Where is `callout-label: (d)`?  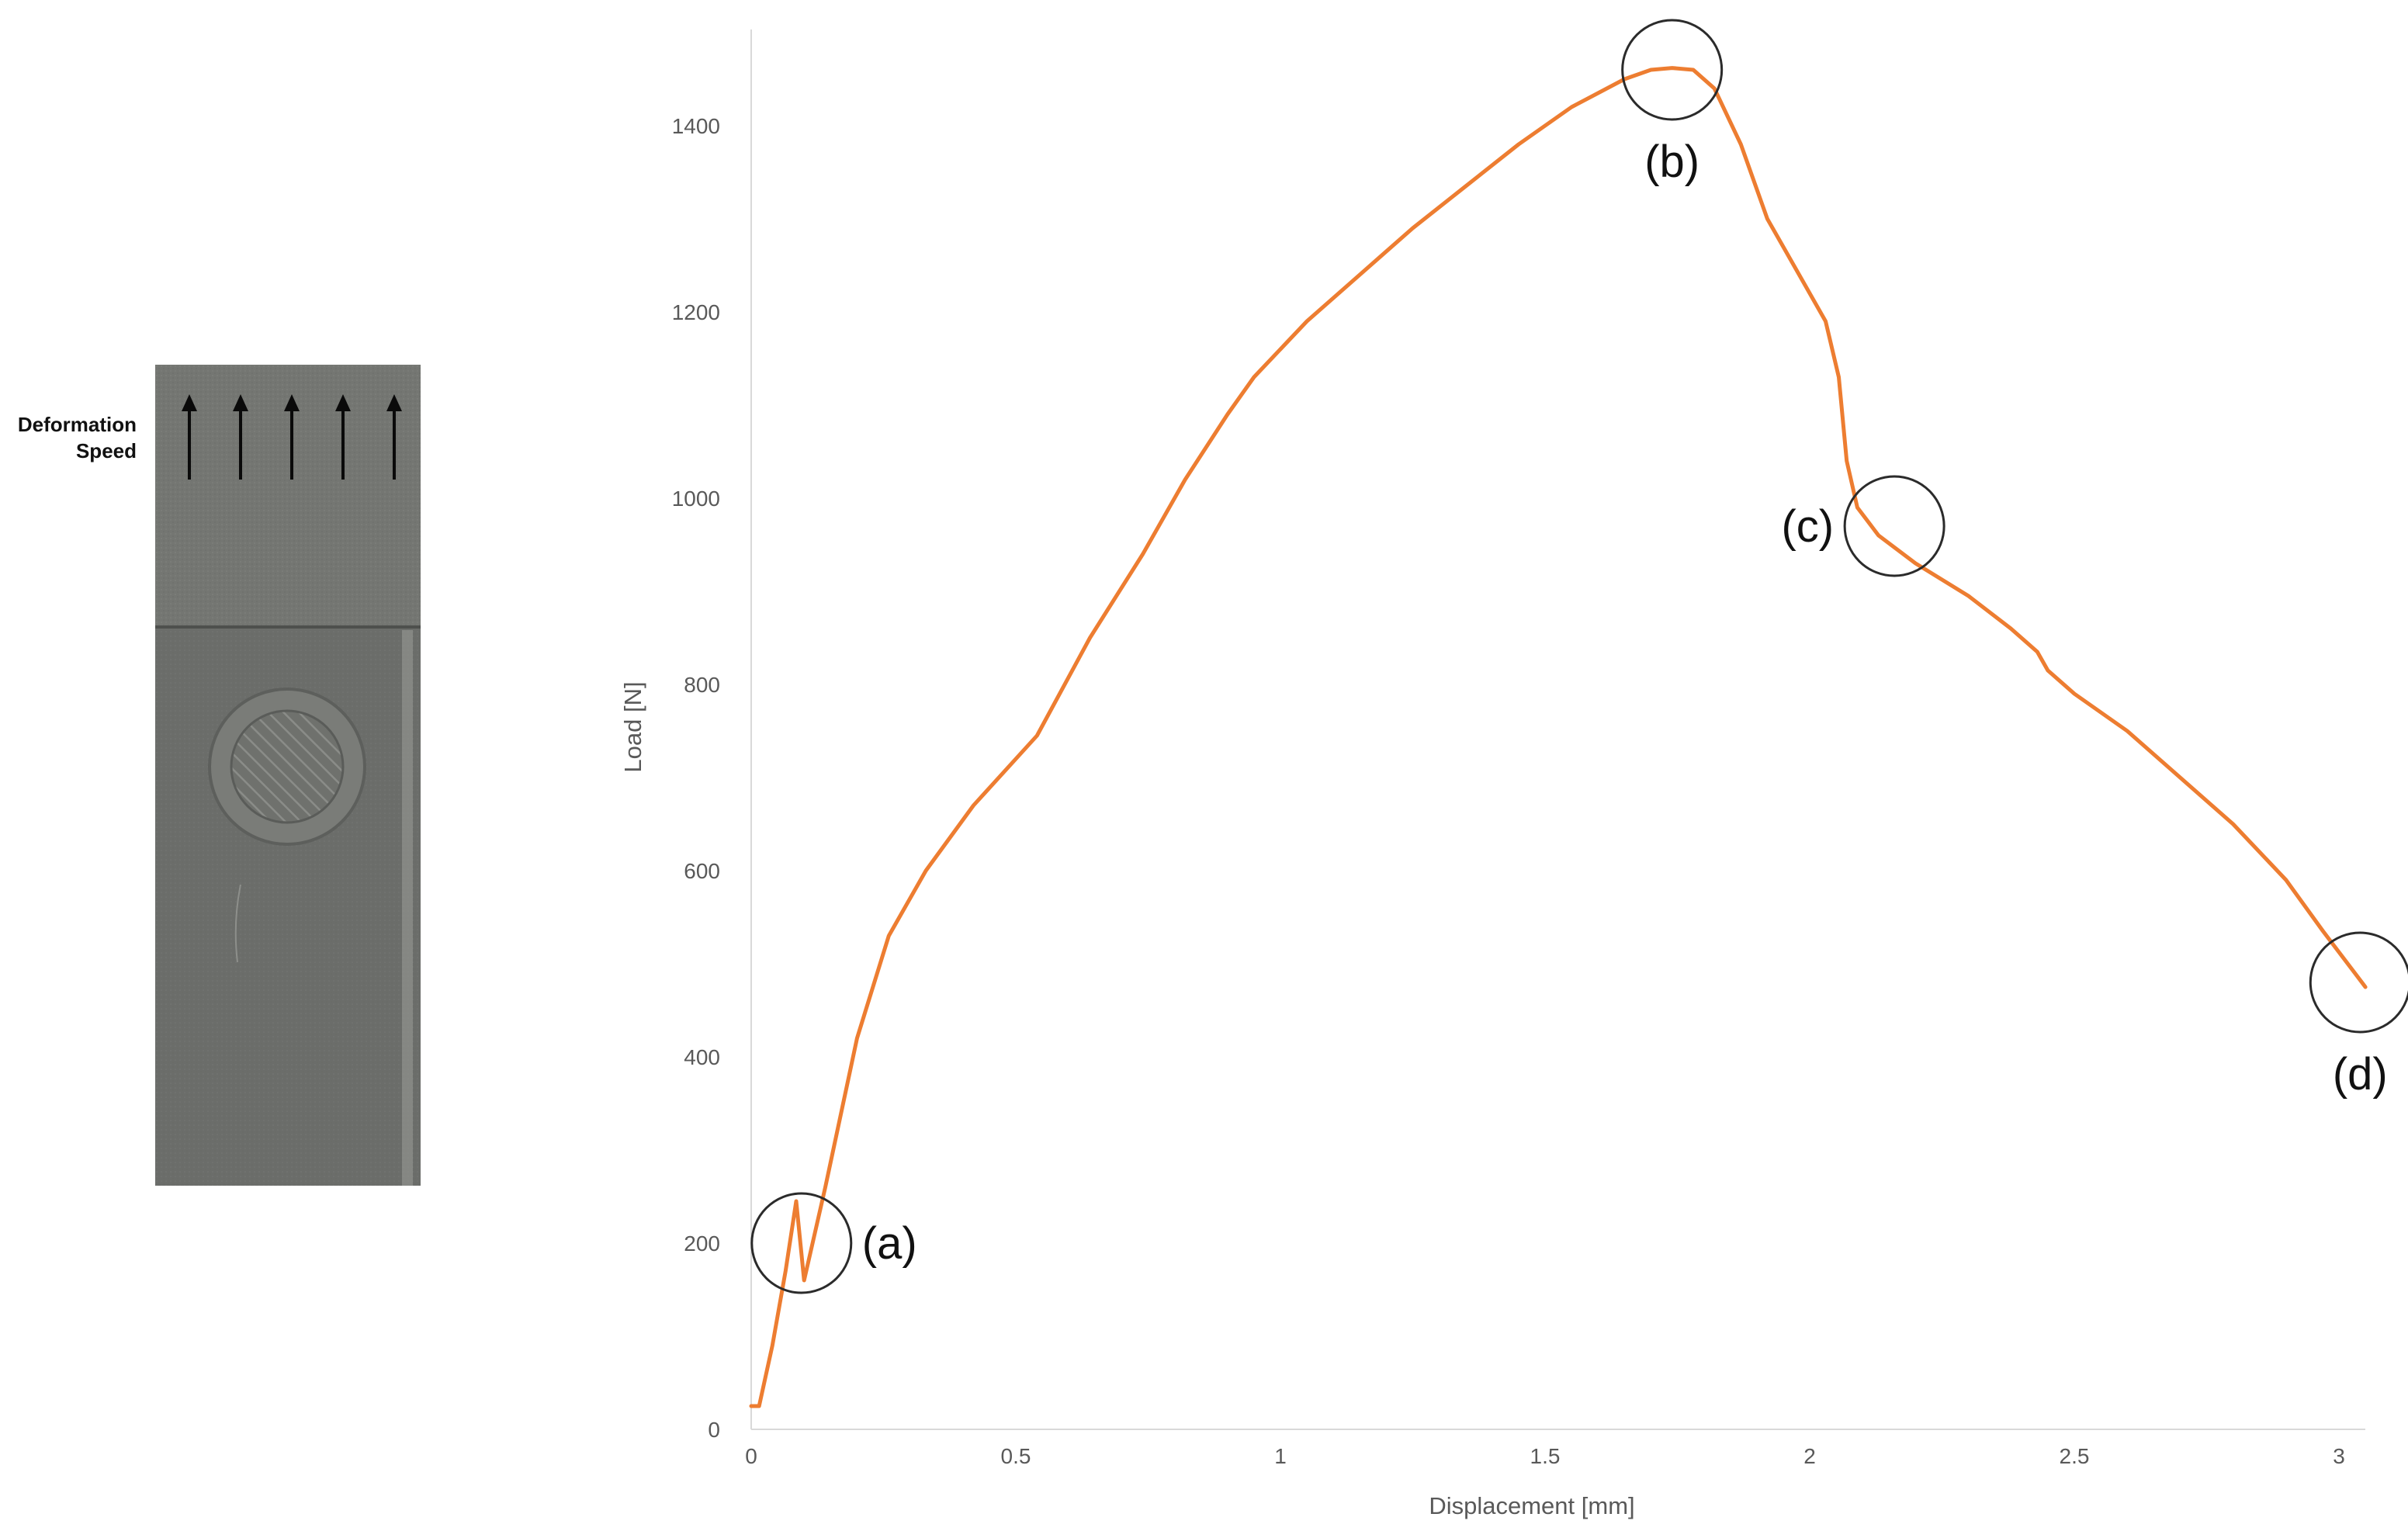 callout-label: (d) is located at coordinates (2360, 1074).